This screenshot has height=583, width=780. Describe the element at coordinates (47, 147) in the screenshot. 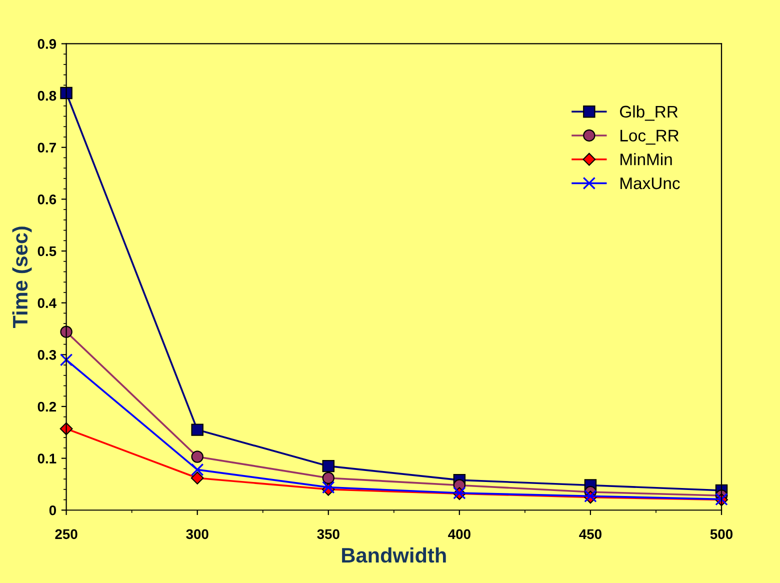

I see `y-tick-label: 0.7` at that location.